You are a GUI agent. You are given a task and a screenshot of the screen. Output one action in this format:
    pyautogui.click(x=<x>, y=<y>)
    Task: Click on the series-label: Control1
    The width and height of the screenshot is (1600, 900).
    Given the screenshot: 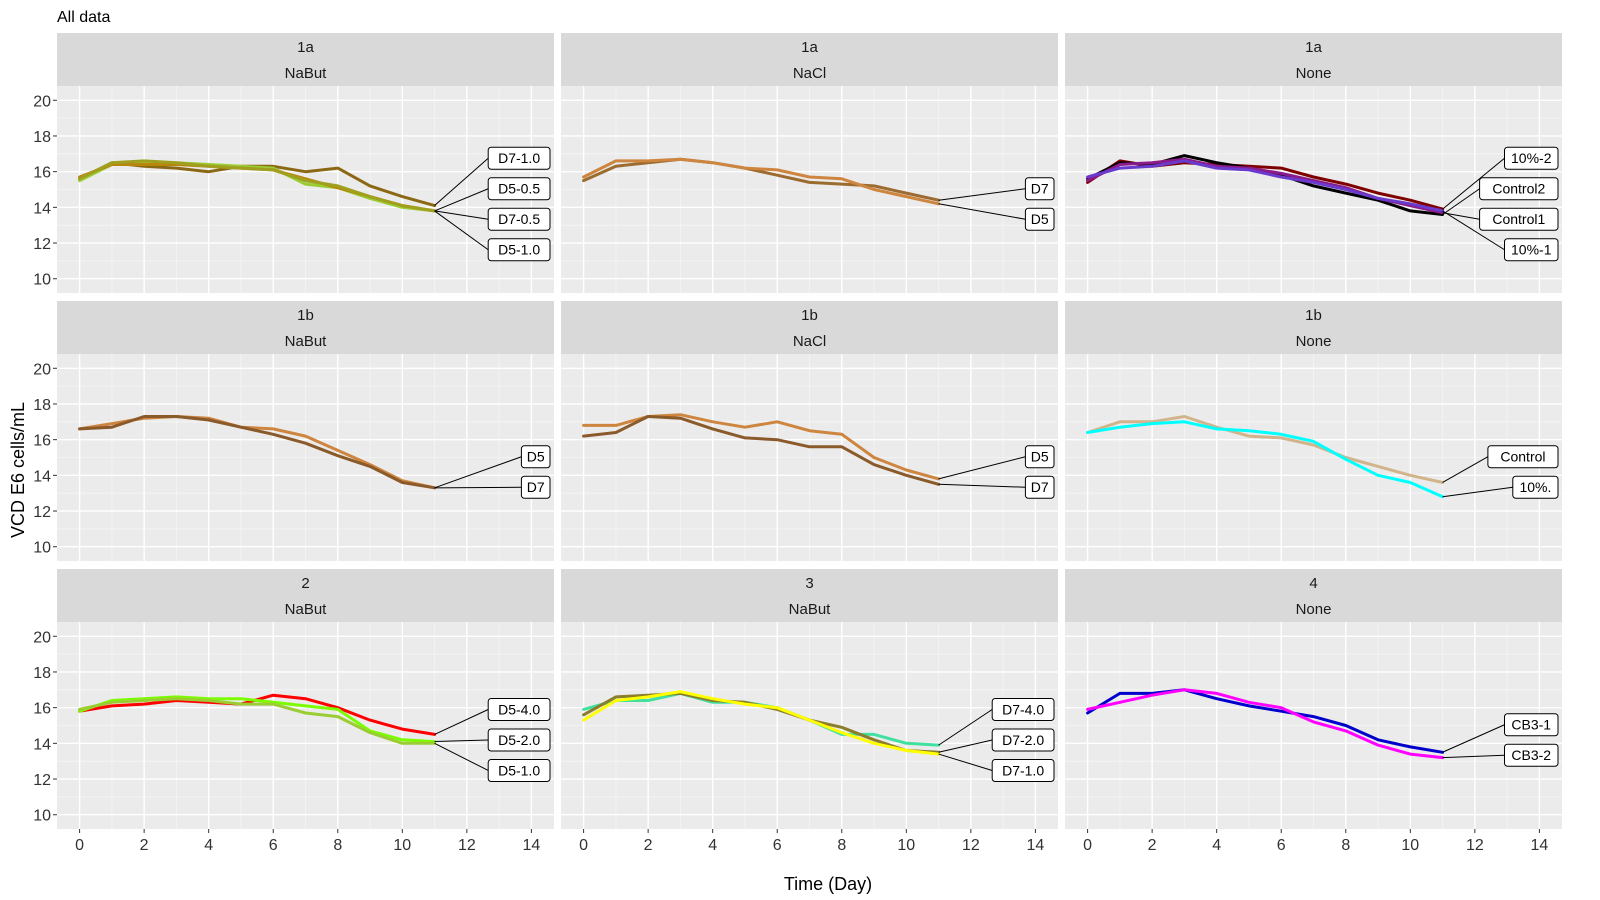 What is the action you would take?
    pyautogui.click(x=1518, y=219)
    